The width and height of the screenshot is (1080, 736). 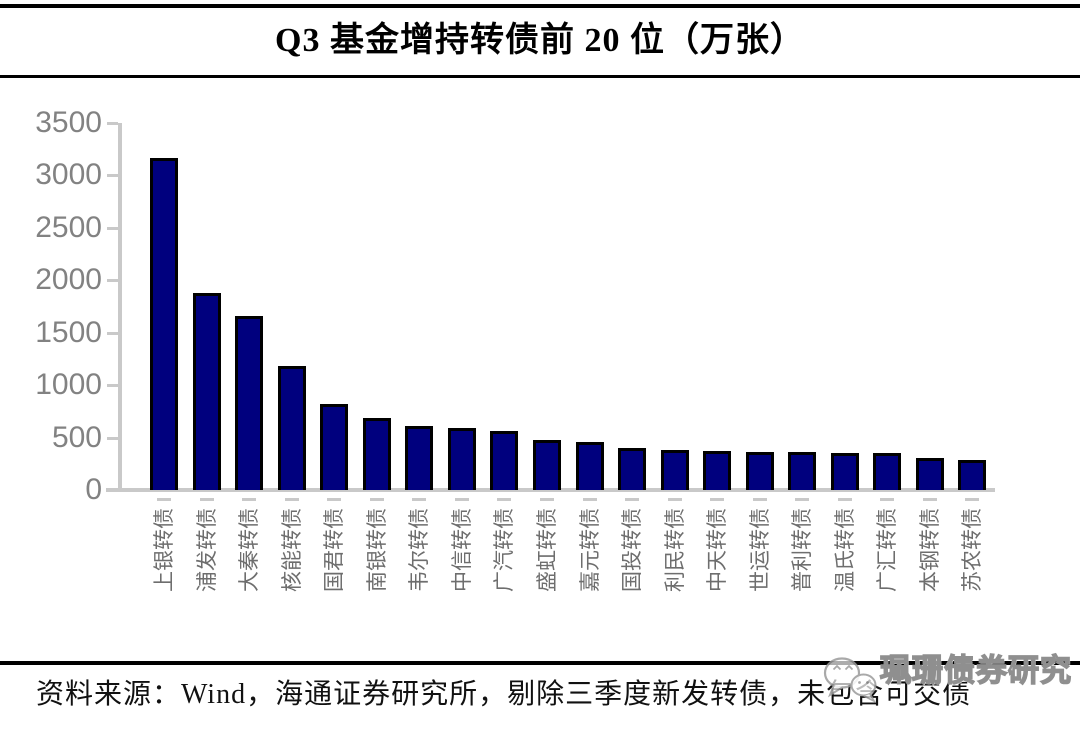 I want to click on y-axis-tick-label: 1500, so click(x=68, y=332).